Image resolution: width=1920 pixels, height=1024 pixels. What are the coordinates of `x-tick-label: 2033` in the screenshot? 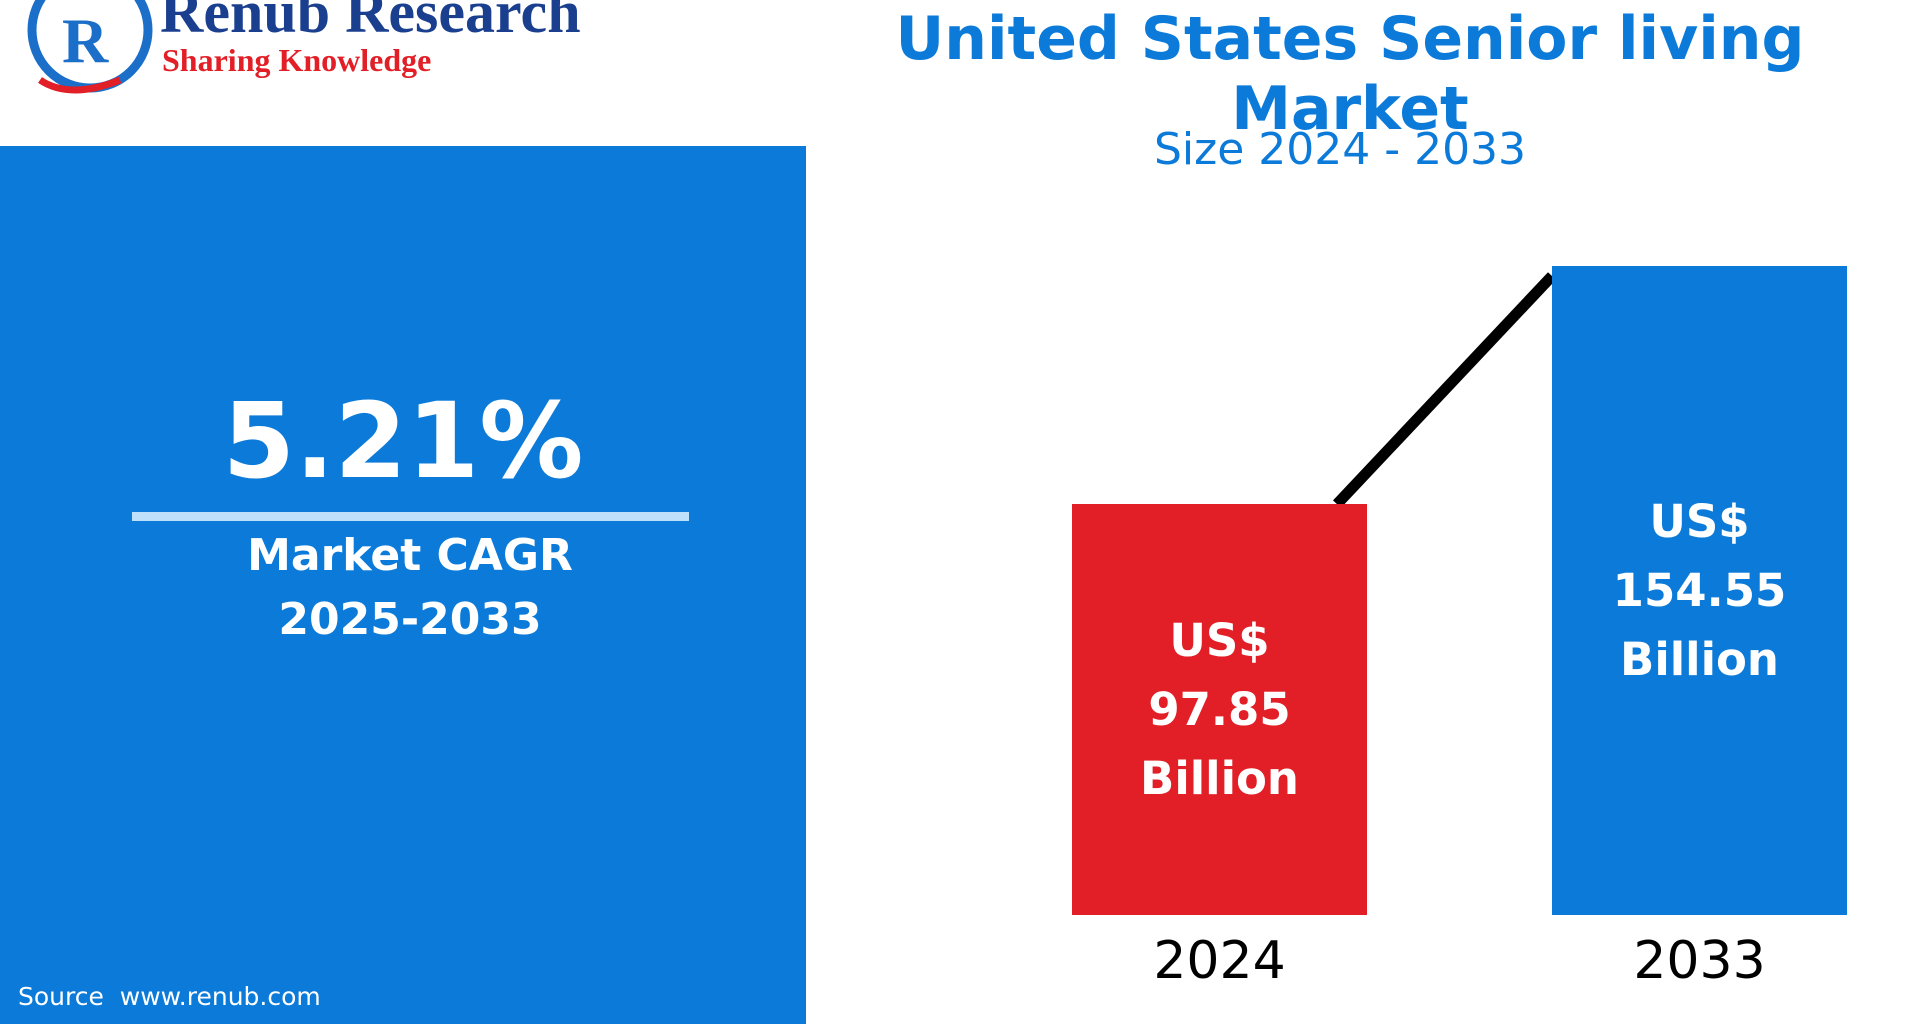 It's located at (1699, 961).